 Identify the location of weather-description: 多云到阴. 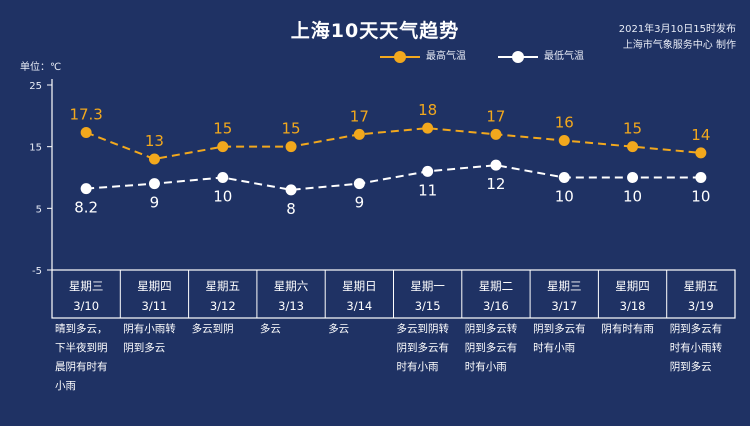
(227, 329).